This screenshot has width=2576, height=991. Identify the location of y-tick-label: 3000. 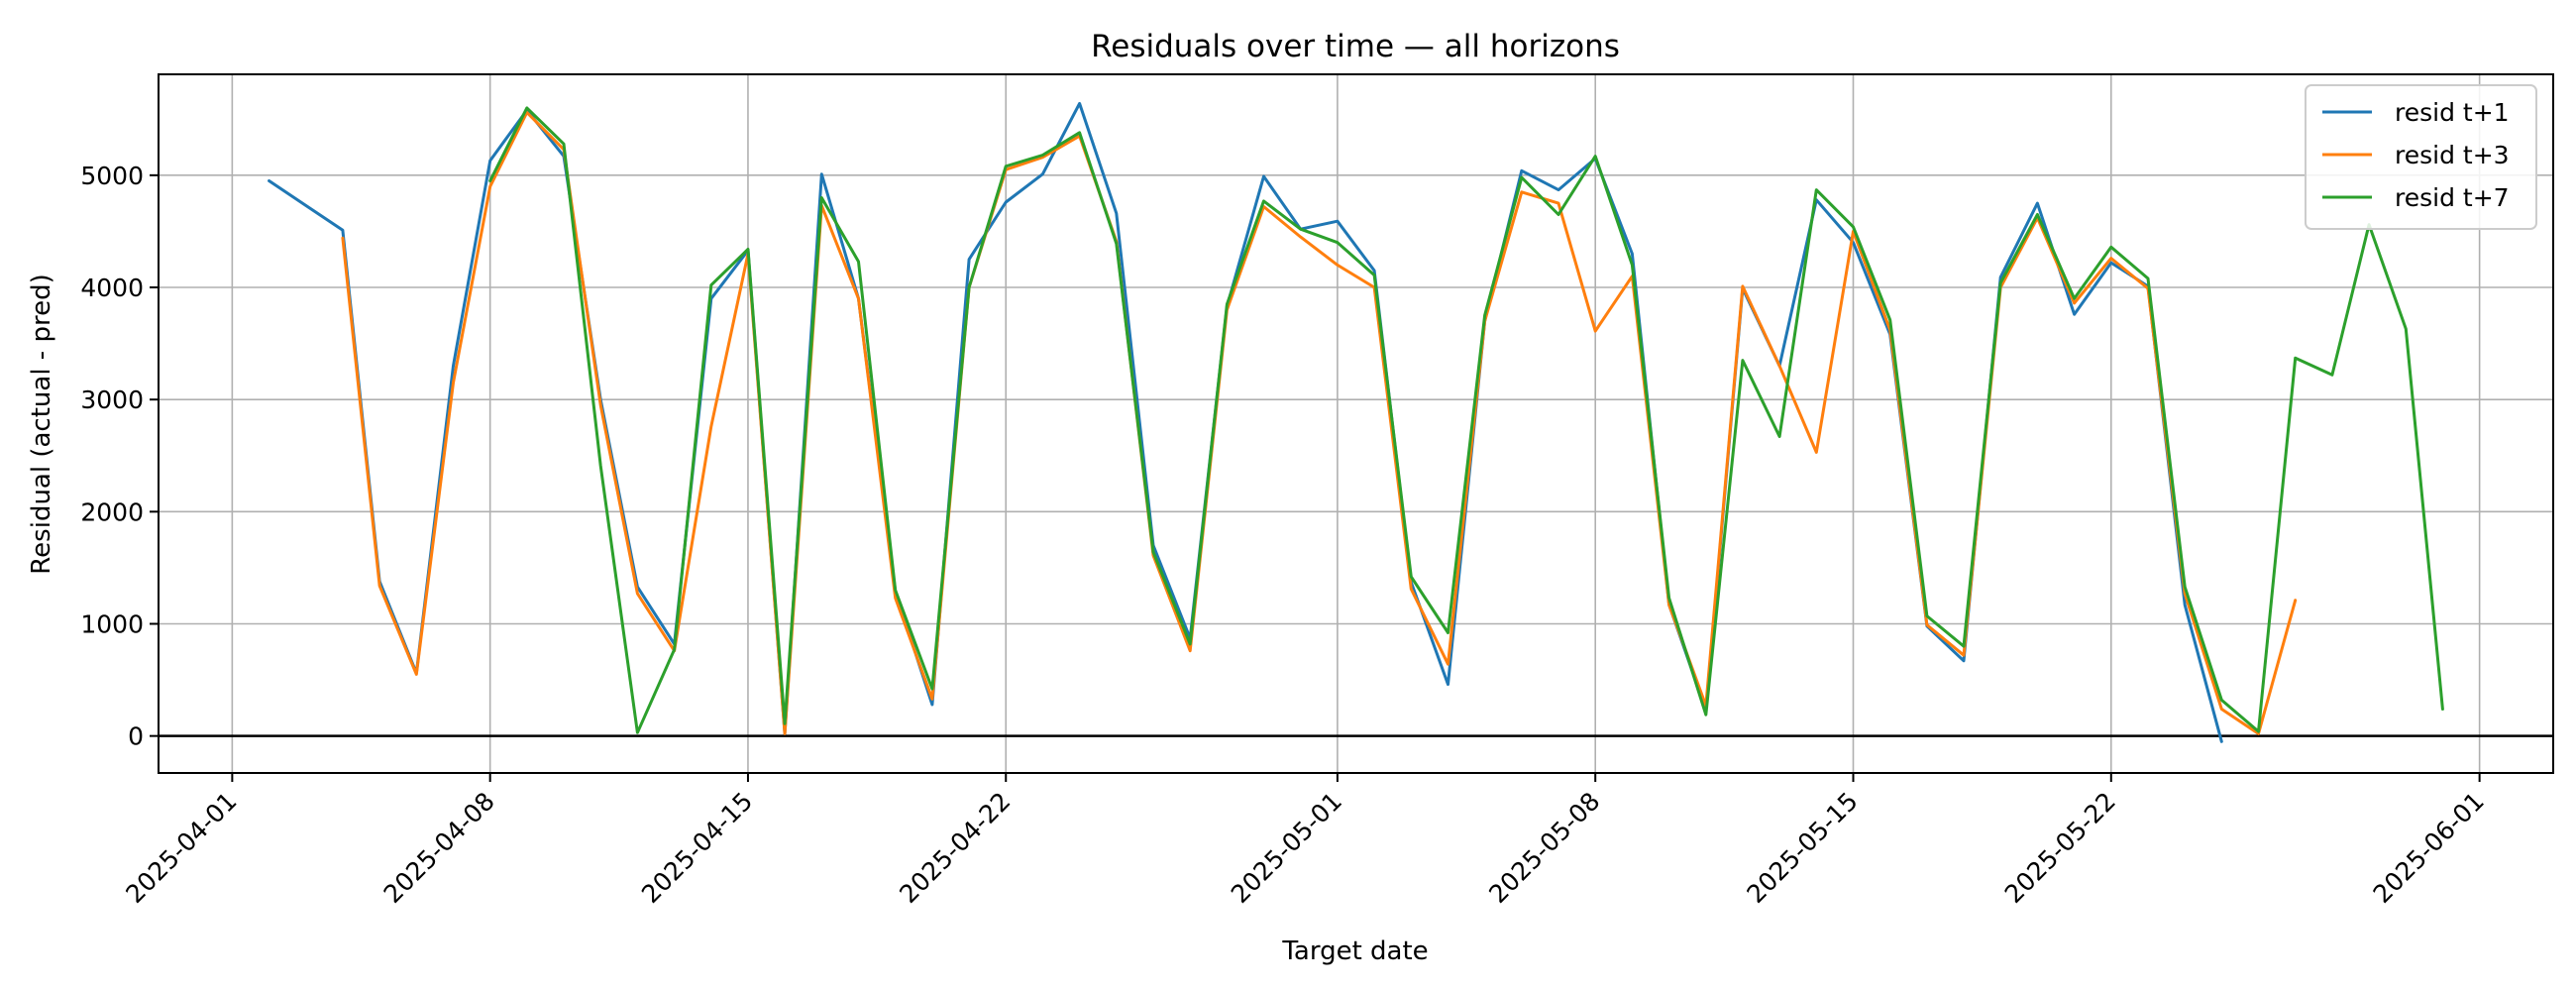
(112, 399).